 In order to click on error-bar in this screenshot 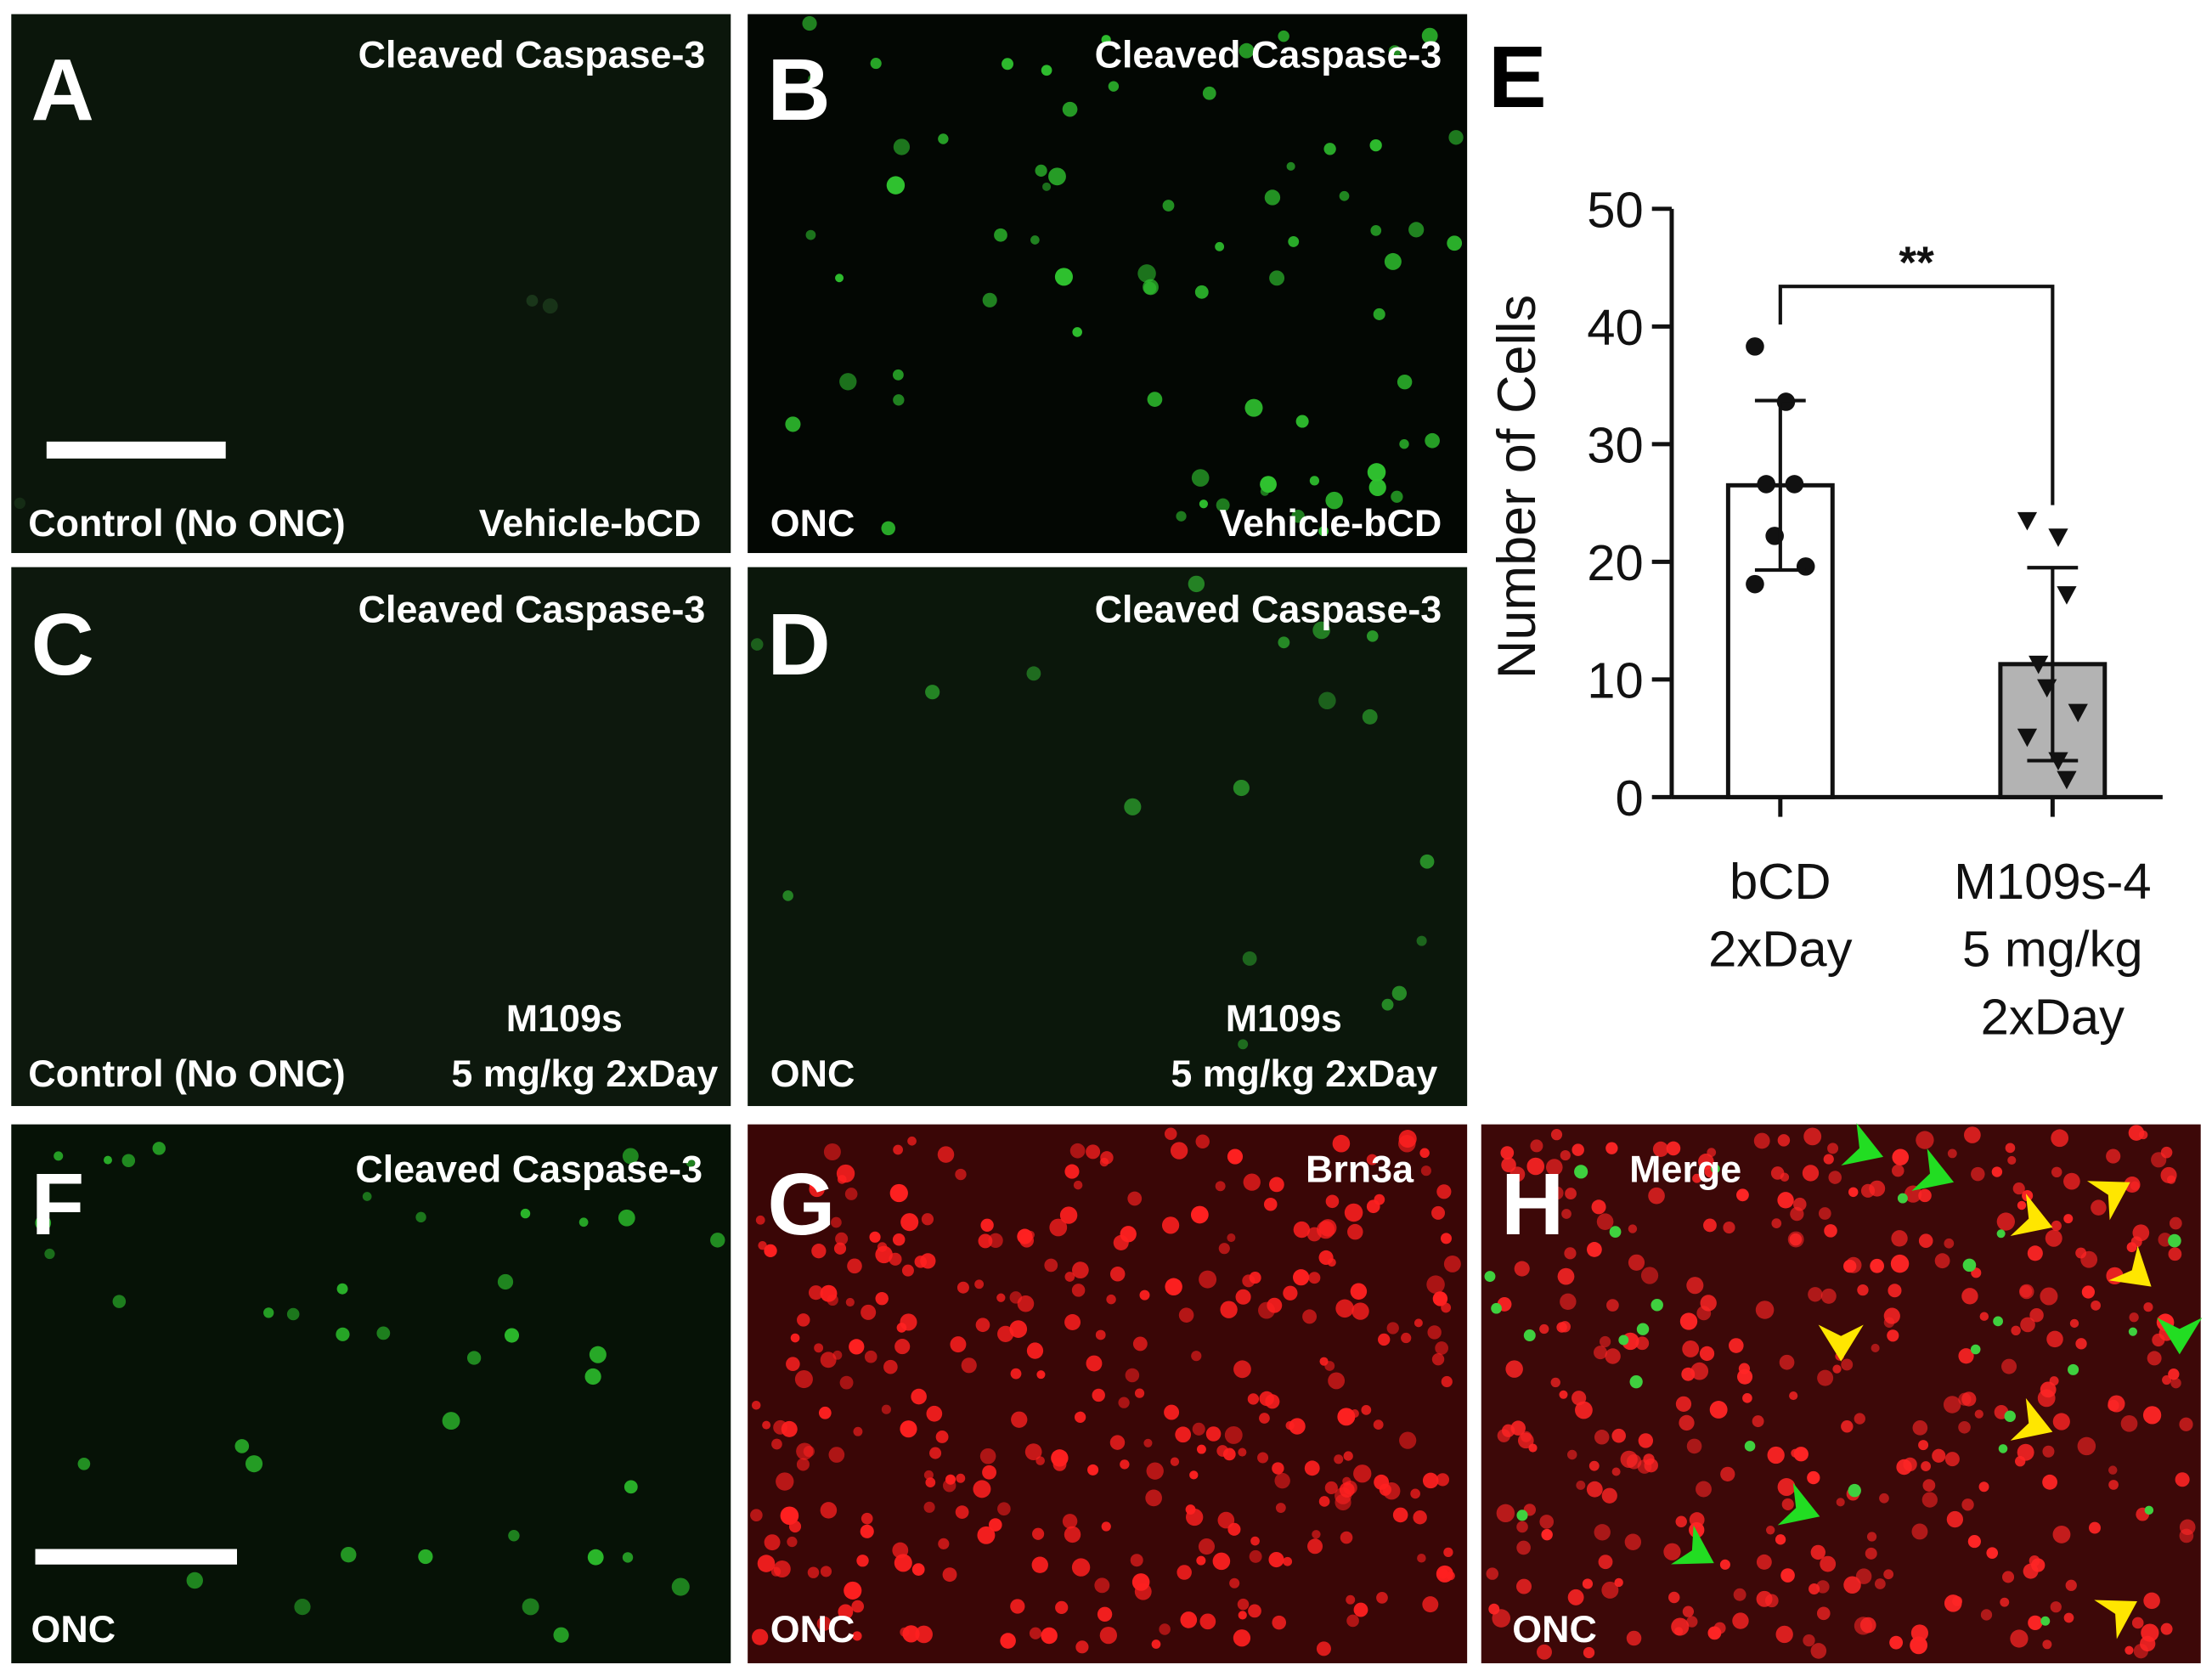, I will do `click(2053, 664)`.